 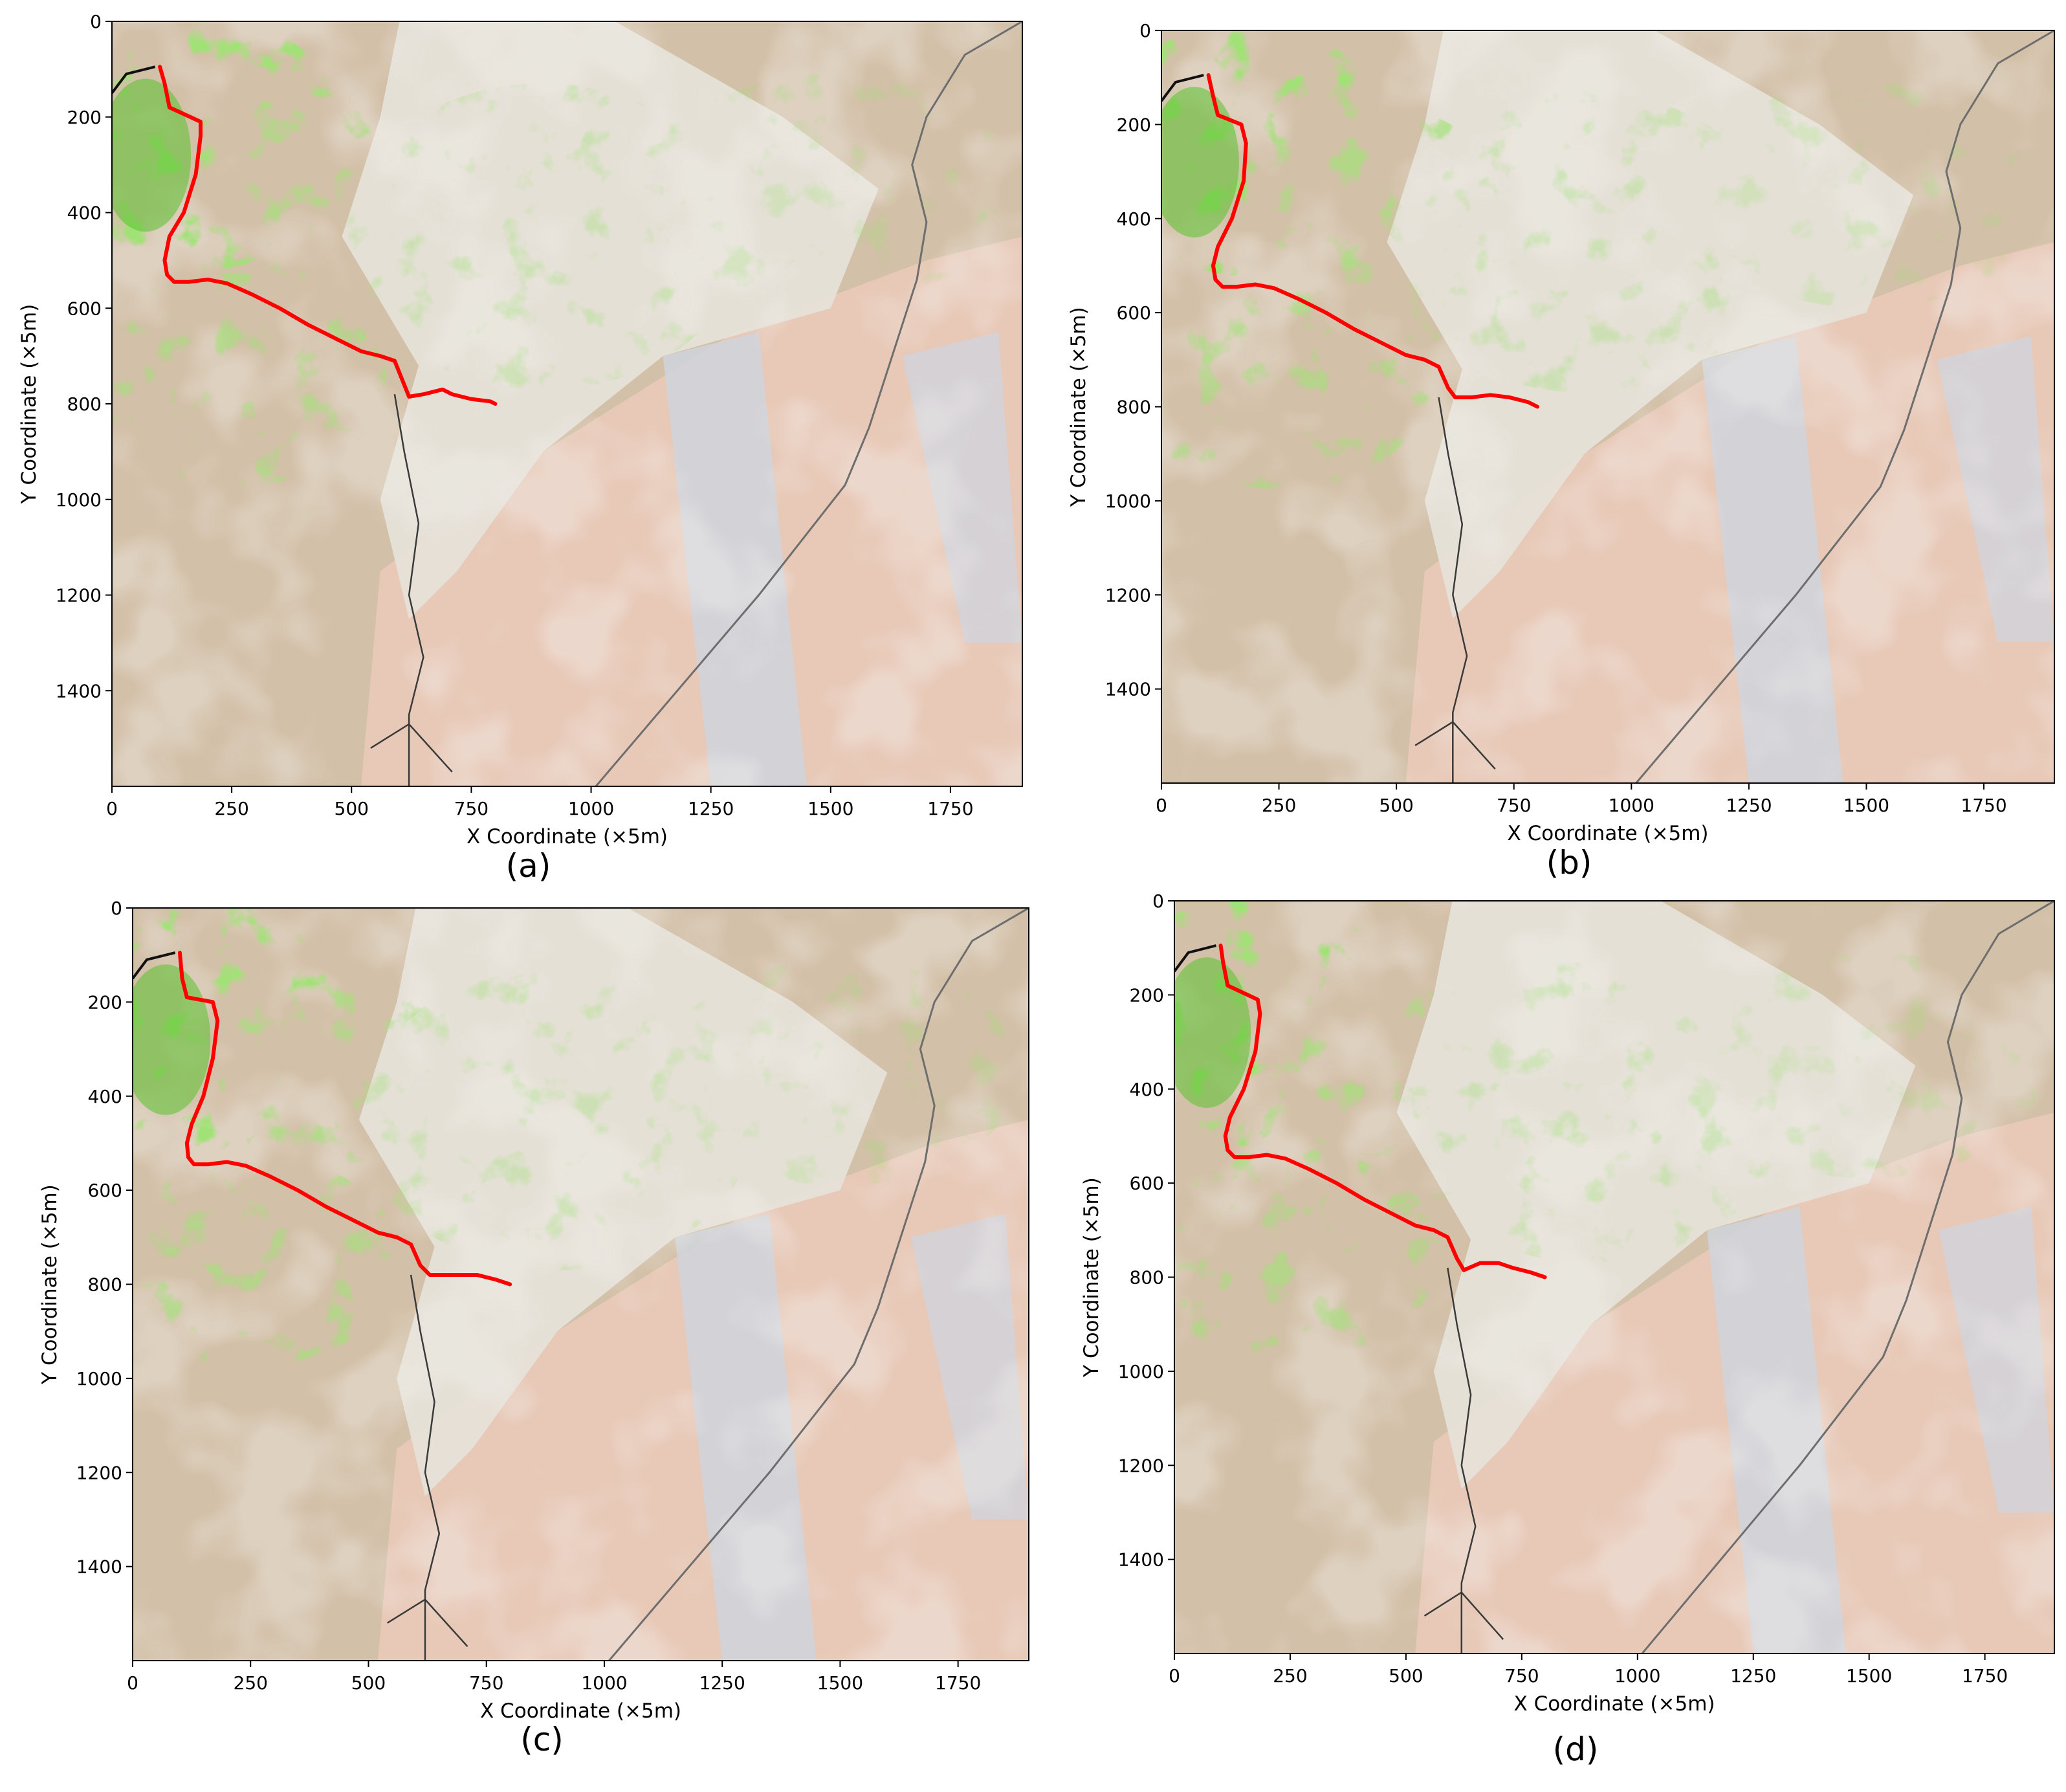 What do you see at coordinates (528, 866) in the screenshot?
I see `panel-caption: (a)` at bounding box center [528, 866].